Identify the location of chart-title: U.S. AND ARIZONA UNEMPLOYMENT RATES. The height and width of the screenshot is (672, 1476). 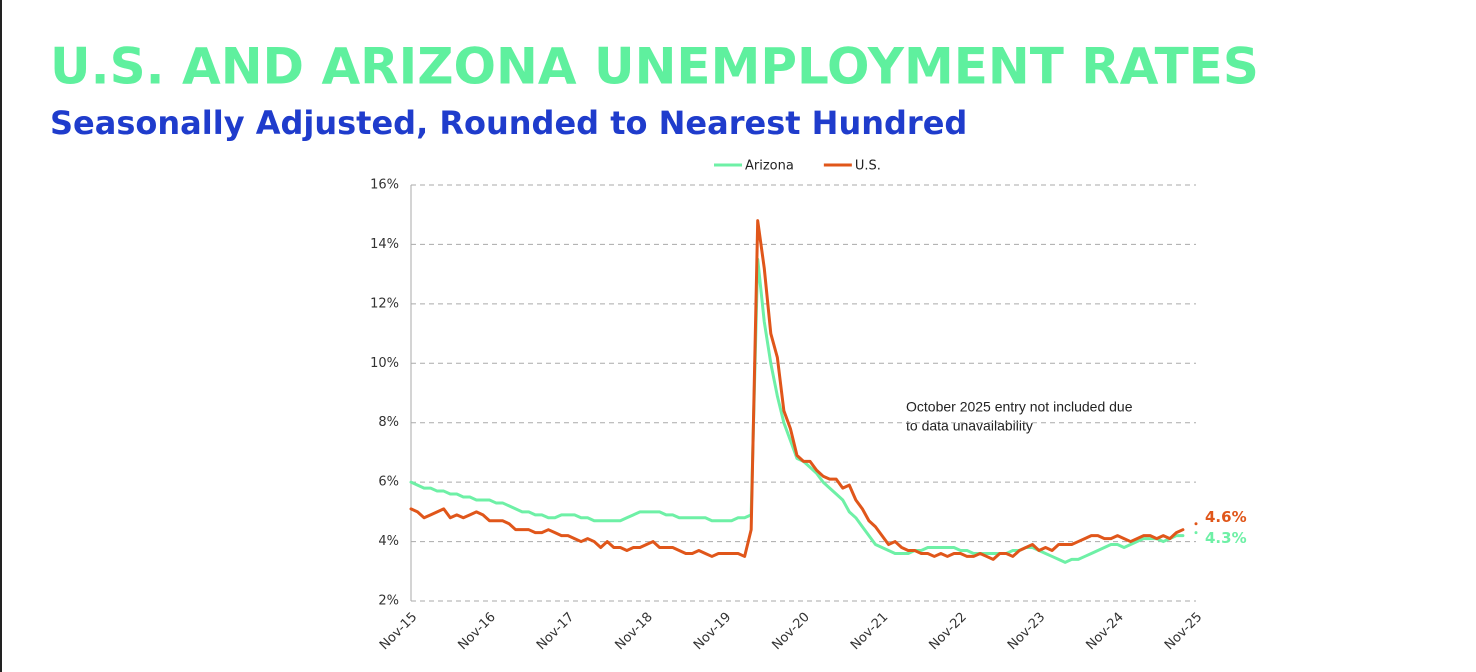
(654, 67).